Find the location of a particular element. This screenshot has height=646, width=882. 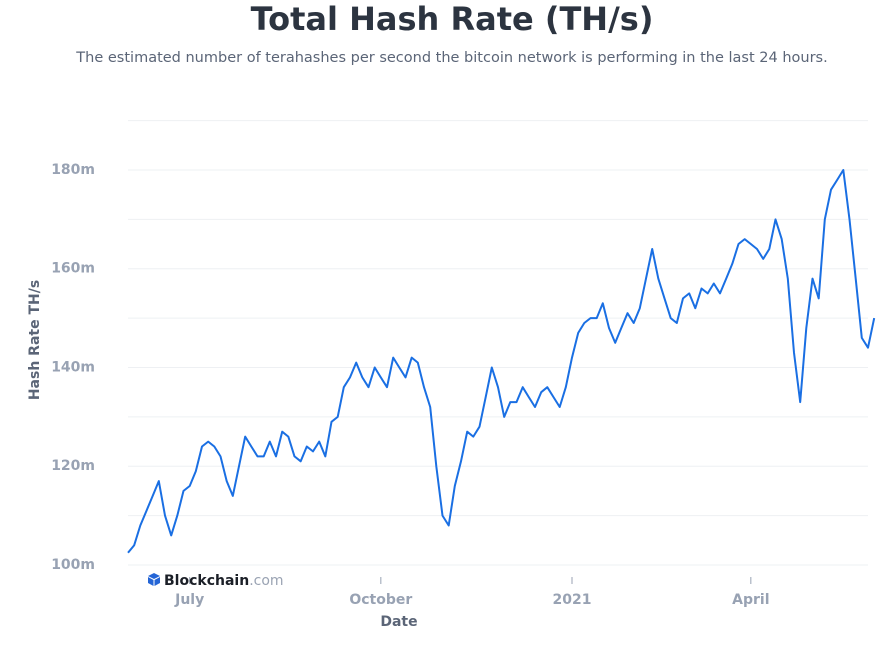

chart-title: Total Hash Rate (TH/s) is located at coordinates (452, 19).